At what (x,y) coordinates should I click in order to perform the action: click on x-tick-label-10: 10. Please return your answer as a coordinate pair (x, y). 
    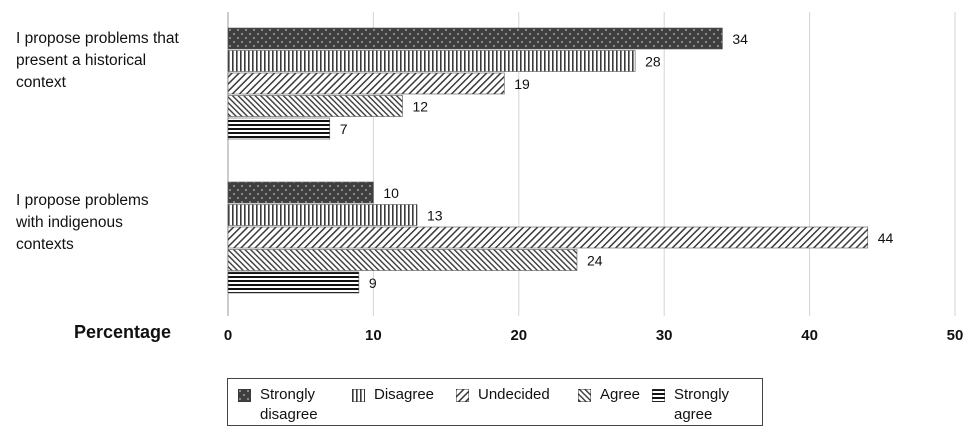
    Looking at the image, I should click on (373, 335).